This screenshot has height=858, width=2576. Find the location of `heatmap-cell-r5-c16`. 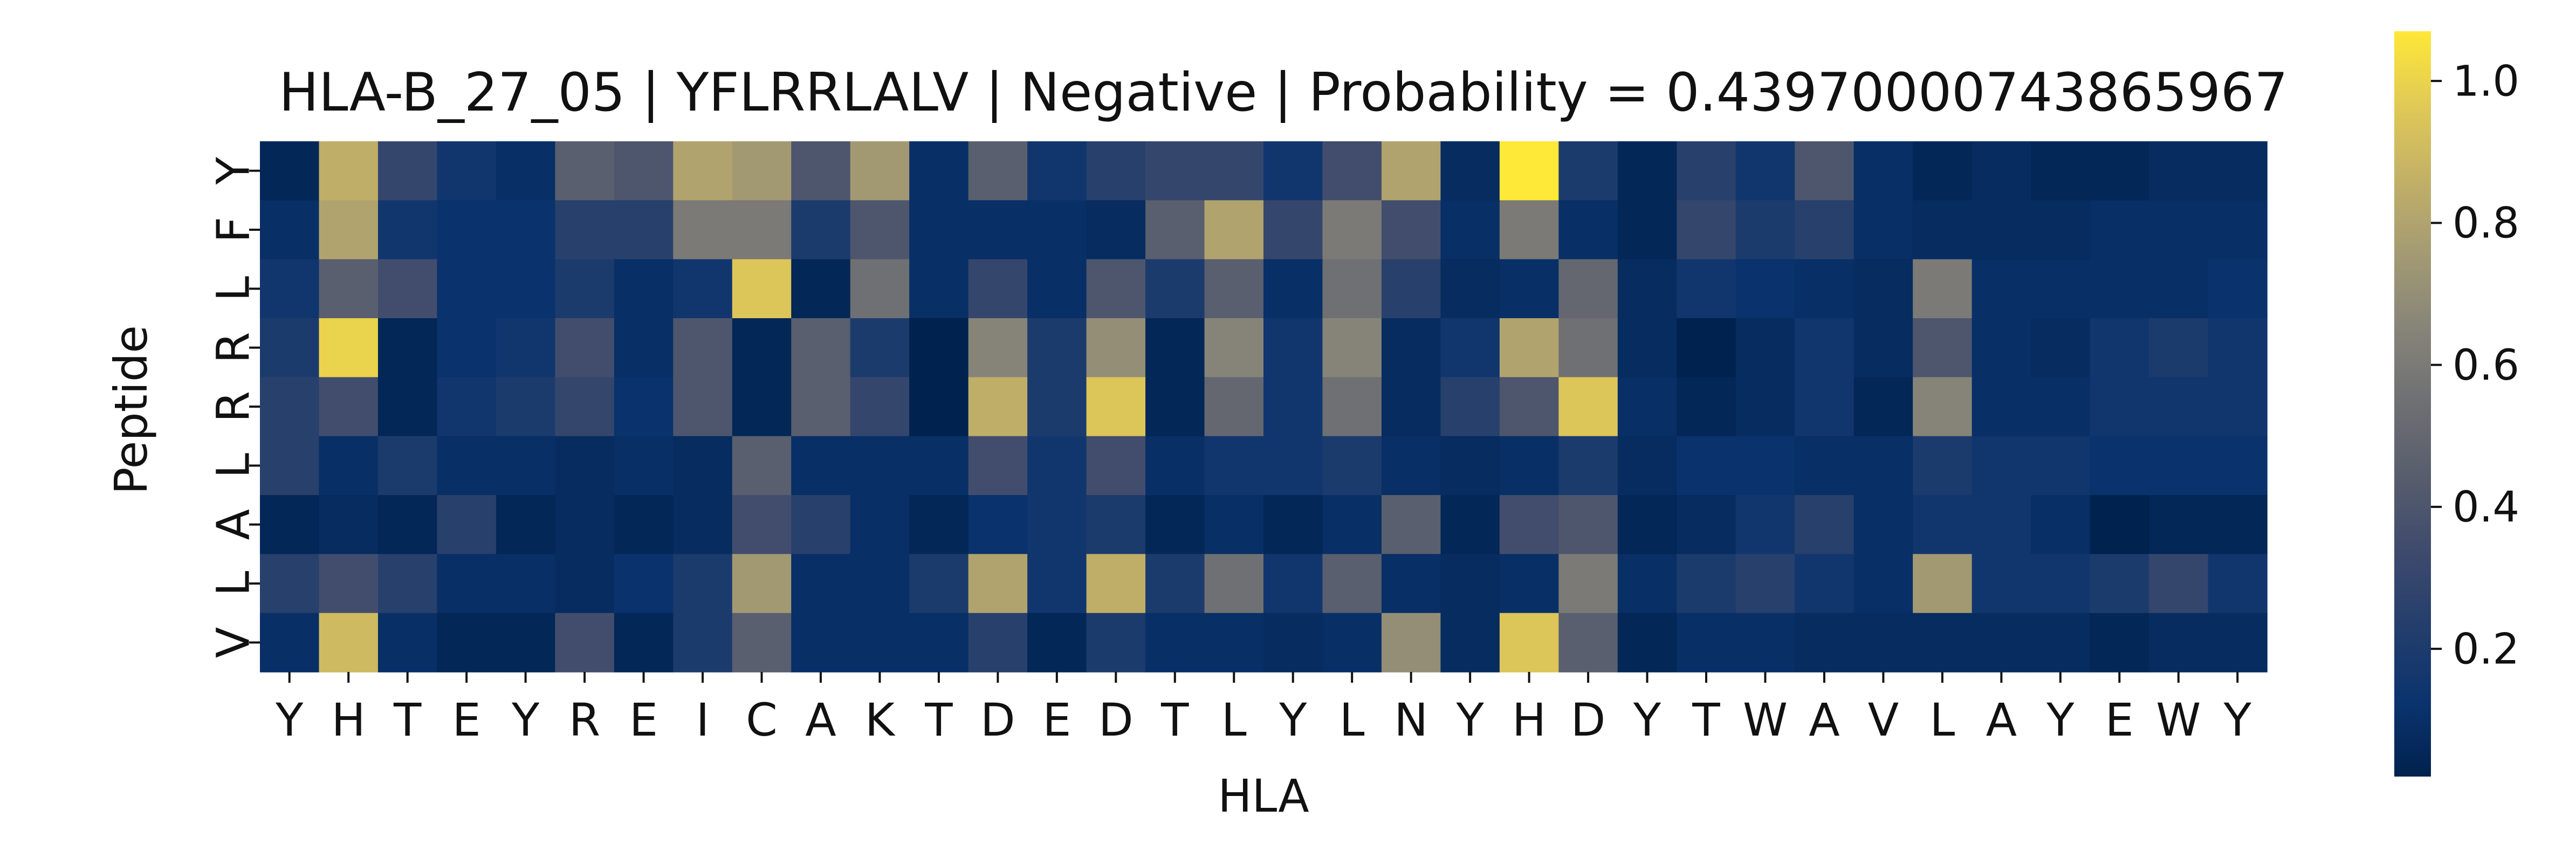

heatmap-cell-r5-c16 is located at coordinates (1234, 466).